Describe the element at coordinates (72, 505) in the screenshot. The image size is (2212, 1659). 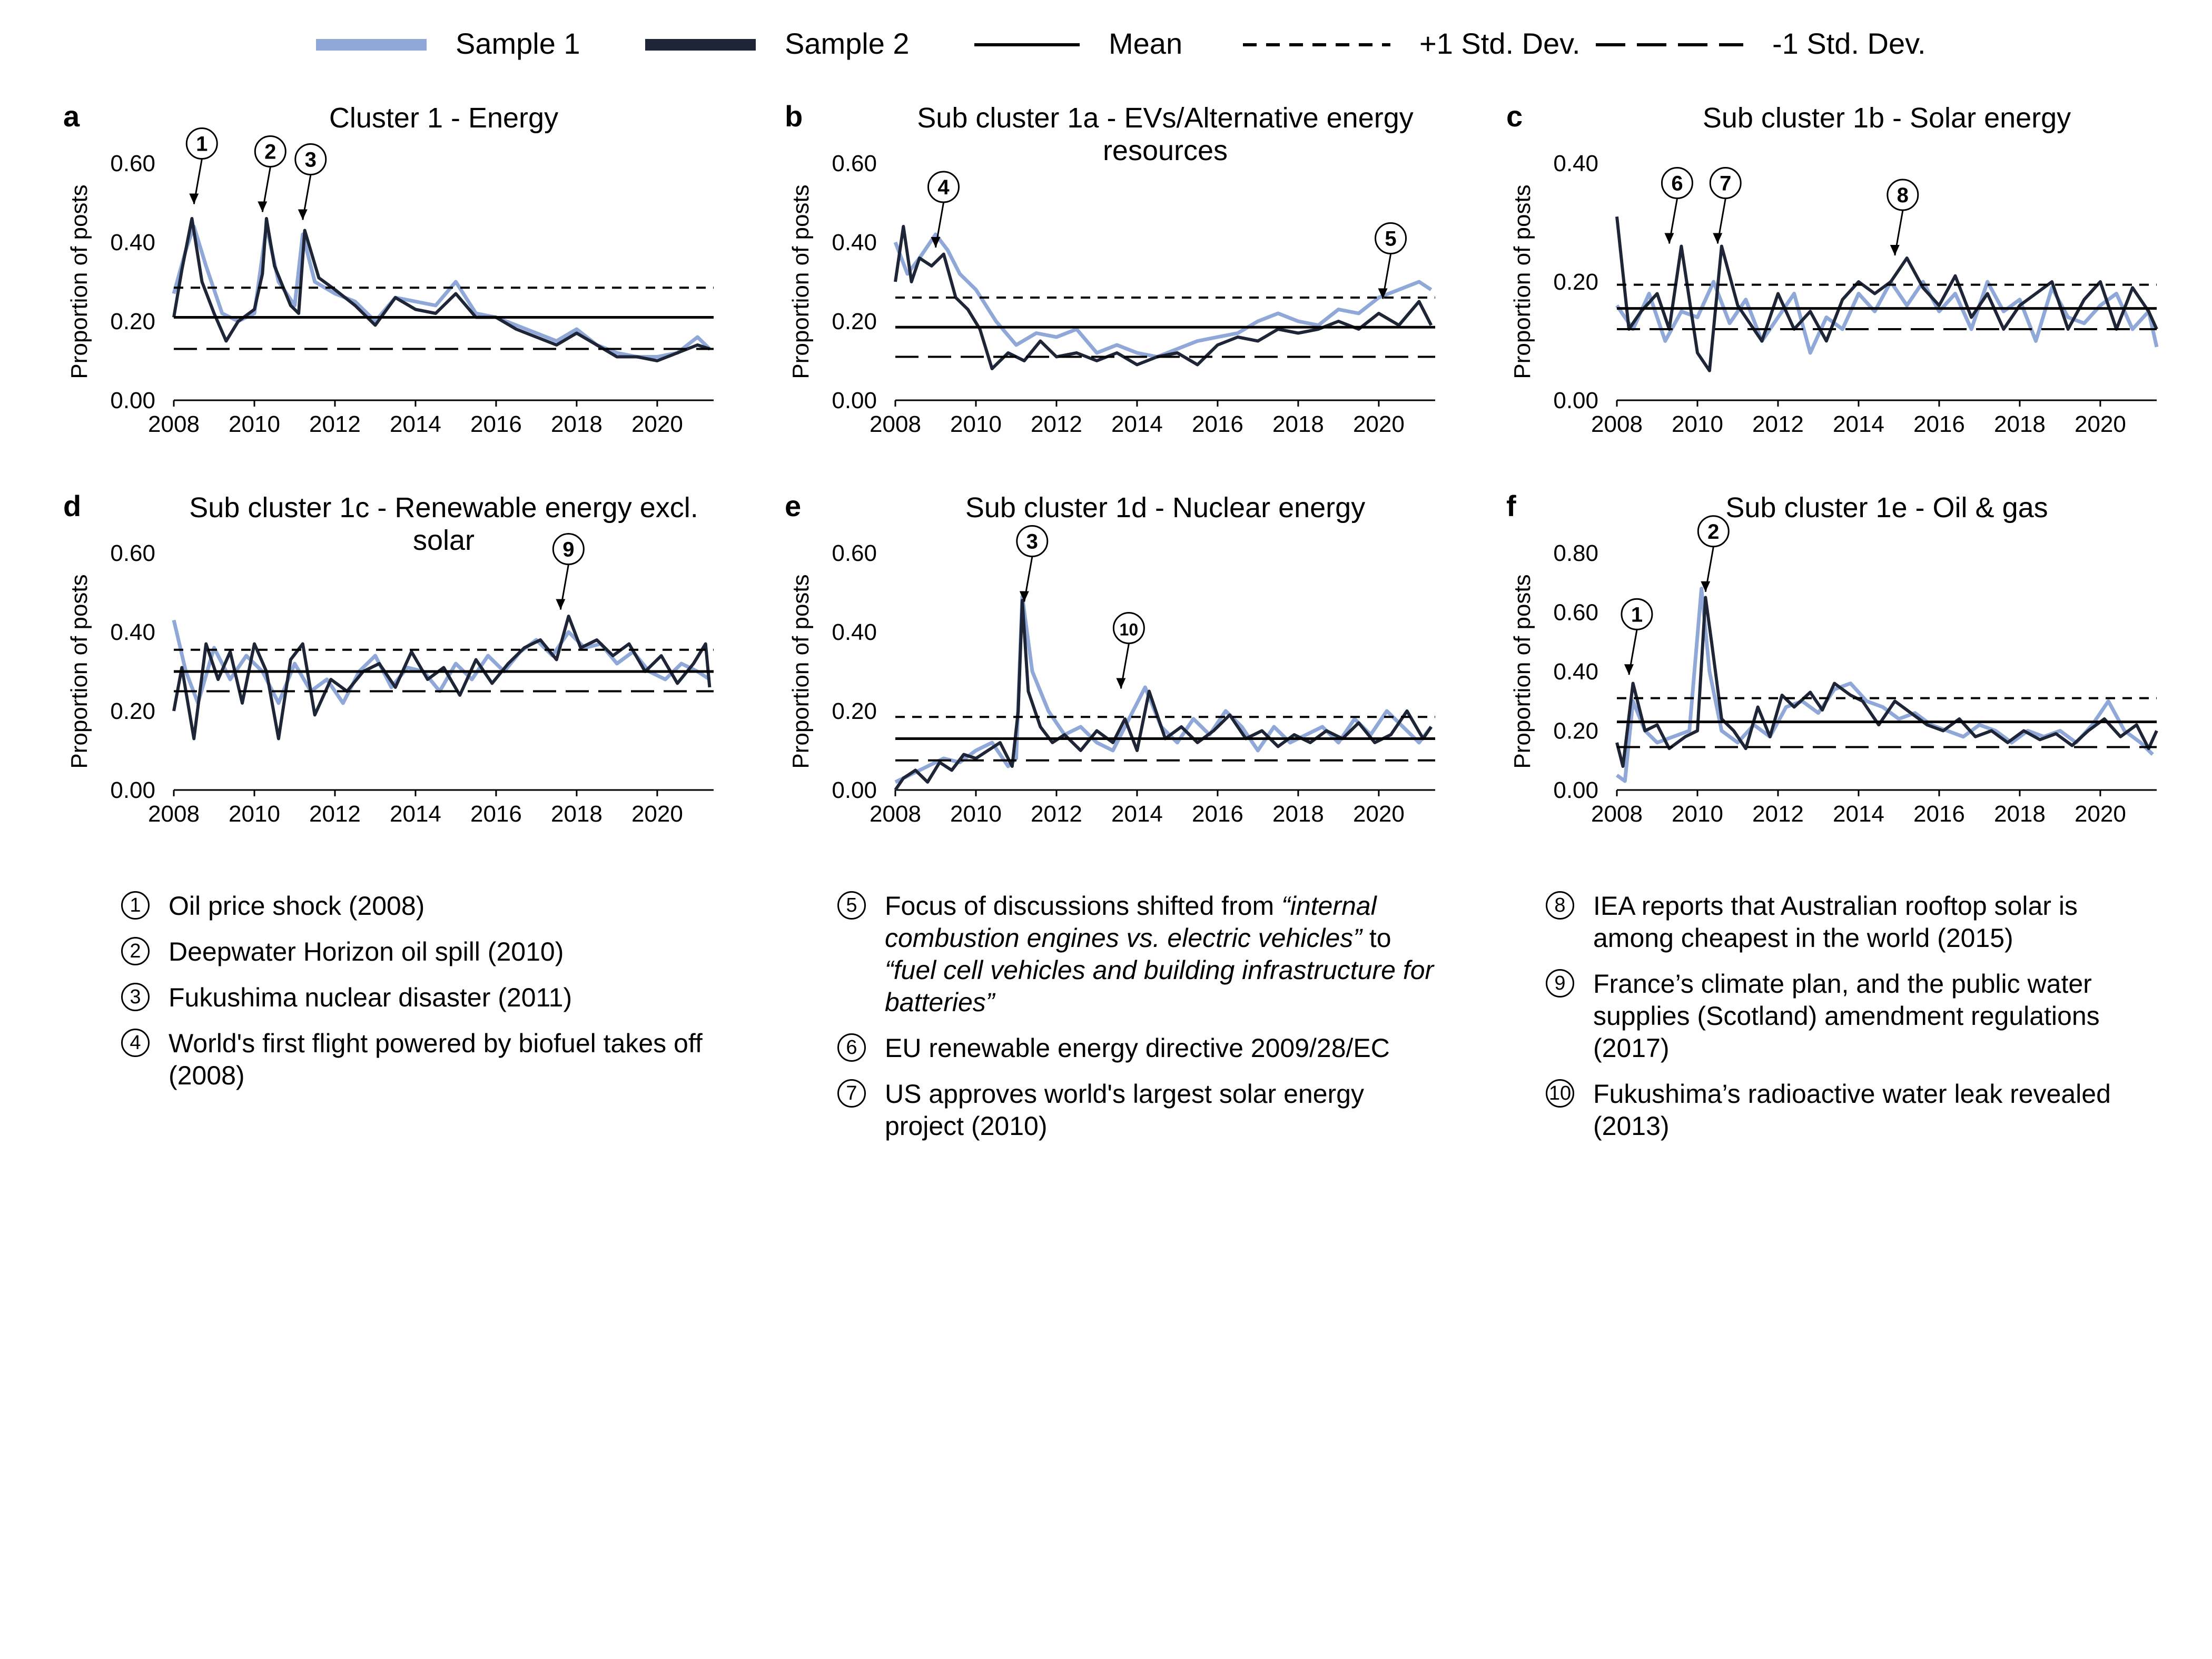
I see `panel-letter: d` at that location.